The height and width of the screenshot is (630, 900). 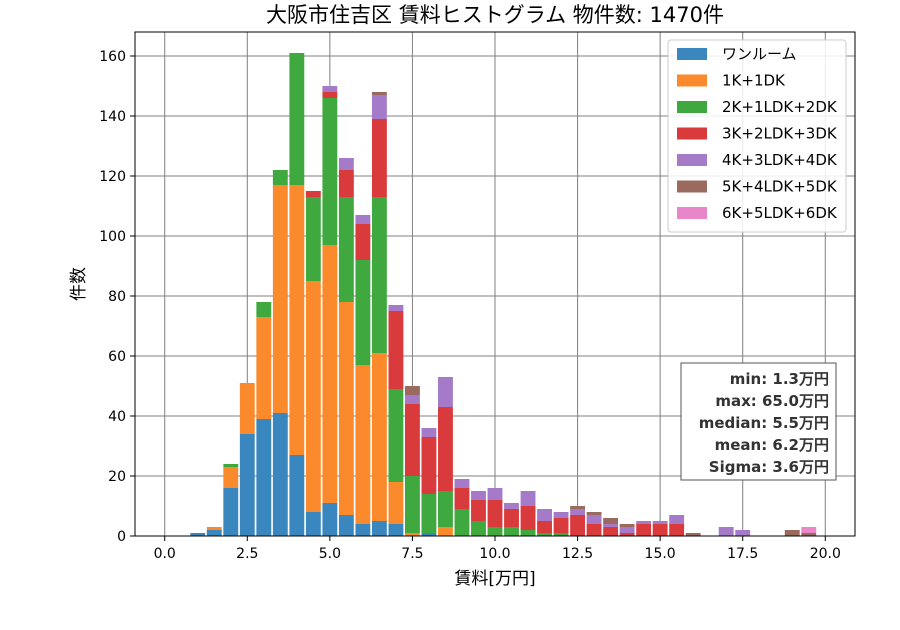 What do you see at coordinates (494, 579) in the screenshot?
I see `x-axis-label: 賃料[万円]` at bounding box center [494, 579].